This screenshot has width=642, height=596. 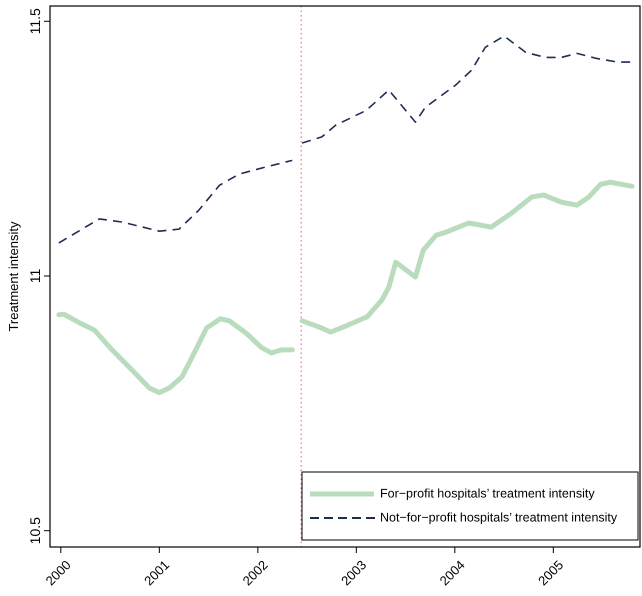 What do you see at coordinates (13, 276) in the screenshot?
I see `y-axis-title: Treatment intensity` at bounding box center [13, 276].